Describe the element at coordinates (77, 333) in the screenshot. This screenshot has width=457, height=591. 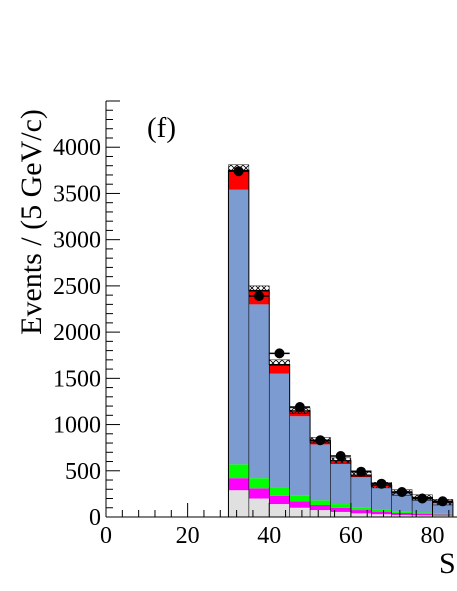
I see `y-tick-label-2000: 2000` at that location.